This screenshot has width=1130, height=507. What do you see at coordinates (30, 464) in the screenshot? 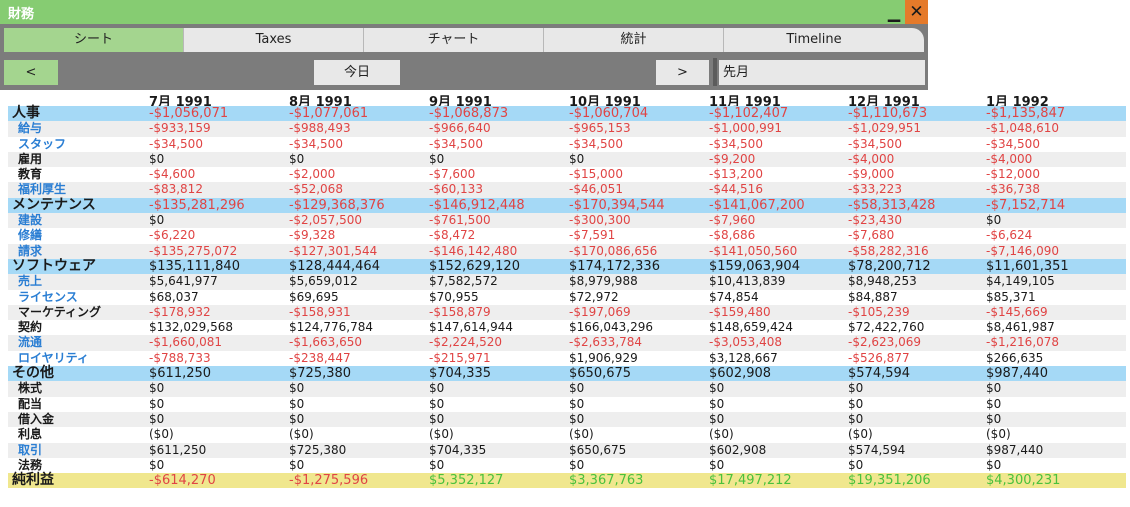
I see `row-label: 法務` at bounding box center [30, 464].